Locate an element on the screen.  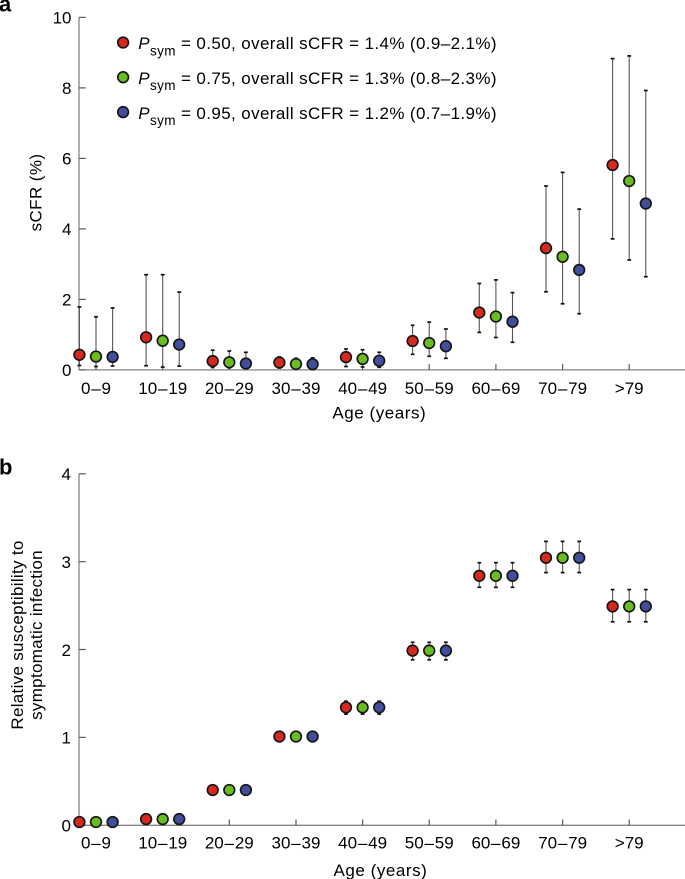
svg-text: symptomatic infection is located at coordinates (36, 635).